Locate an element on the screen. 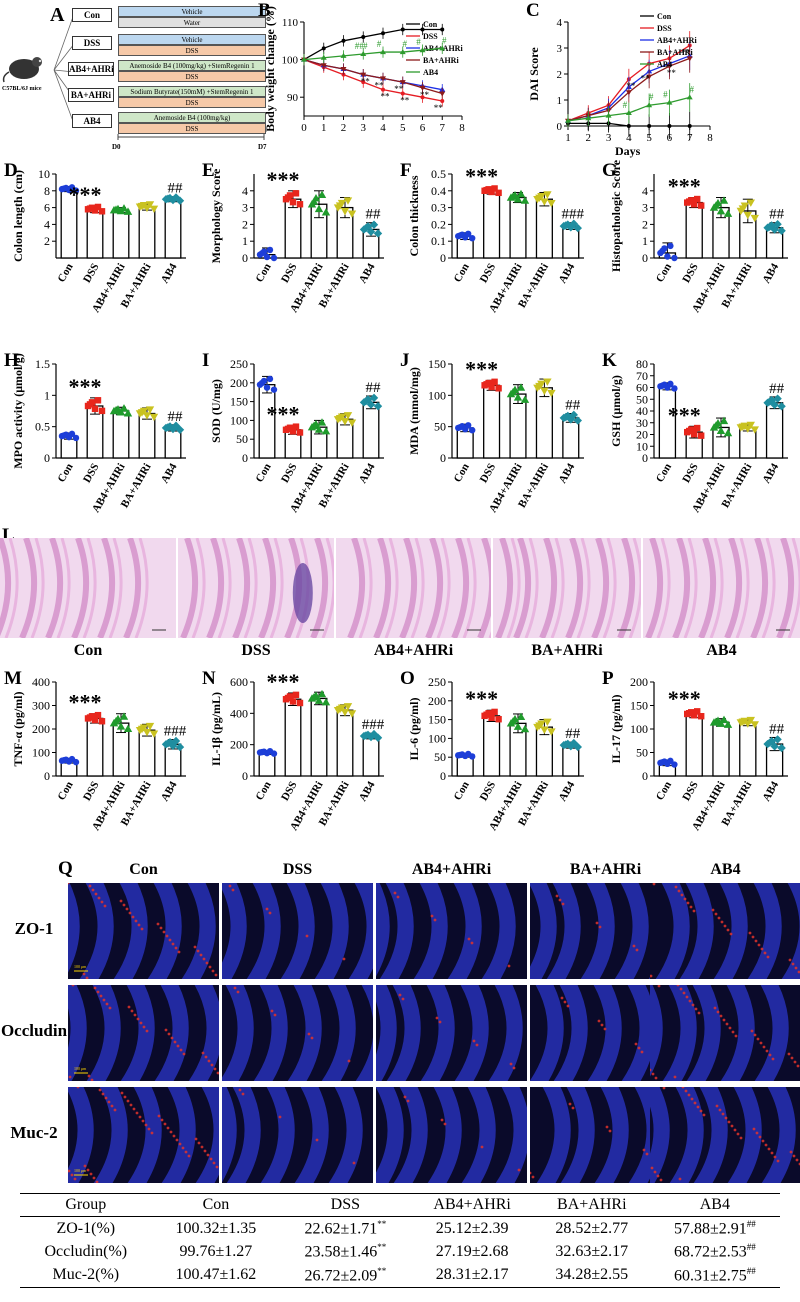 Image resolution: width=800 pixels, height=1302 pixels. x-tick-label: 0 is located at coordinates (304, 128).